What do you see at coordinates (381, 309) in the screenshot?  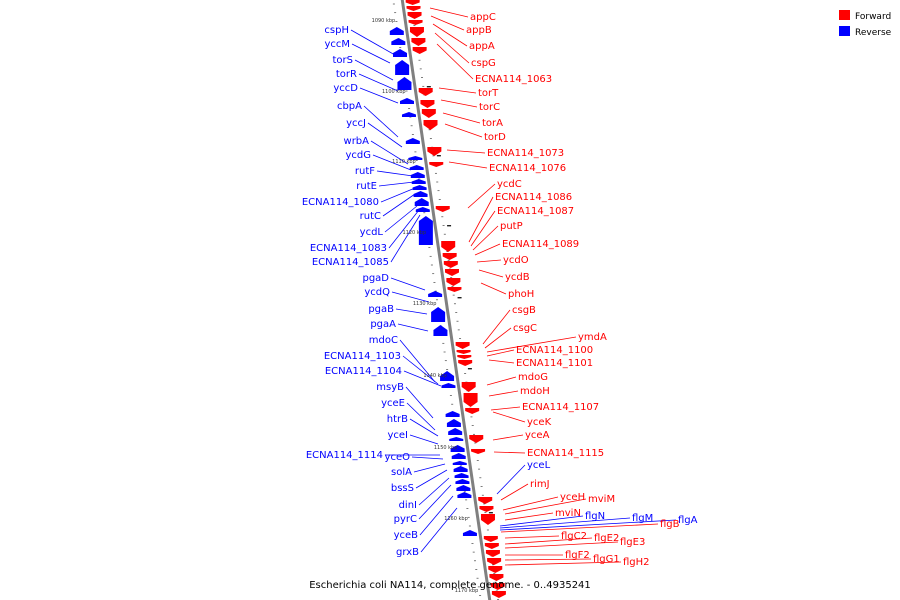 I see `reverse-gene-label: pgaB` at bounding box center [381, 309].